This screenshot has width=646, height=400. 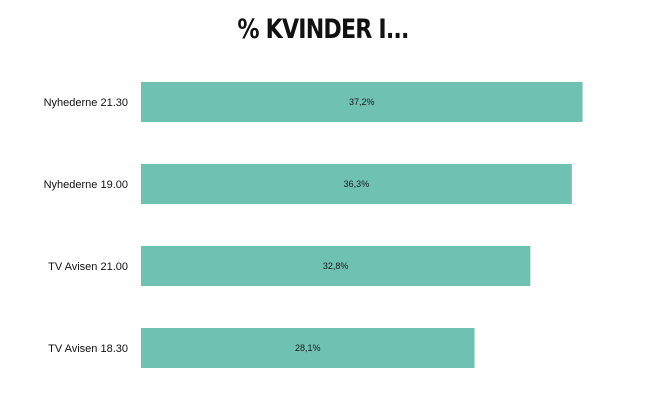 I want to click on data-label: 36,3%, so click(x=357, y=184).